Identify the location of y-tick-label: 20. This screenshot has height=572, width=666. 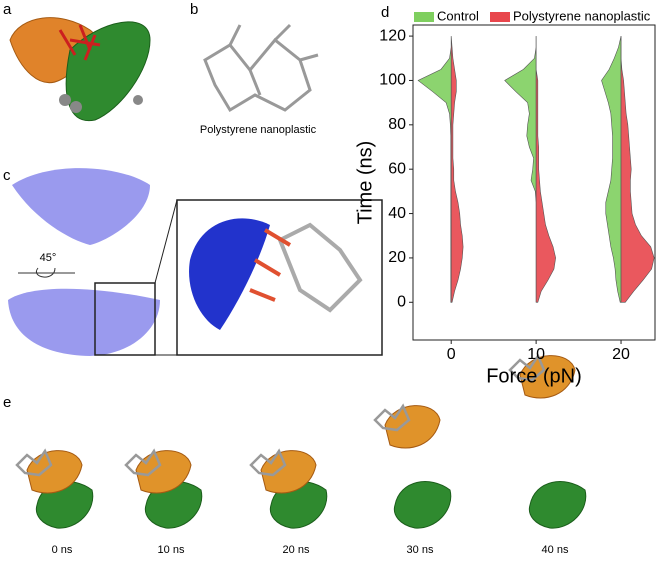
(397, 257).